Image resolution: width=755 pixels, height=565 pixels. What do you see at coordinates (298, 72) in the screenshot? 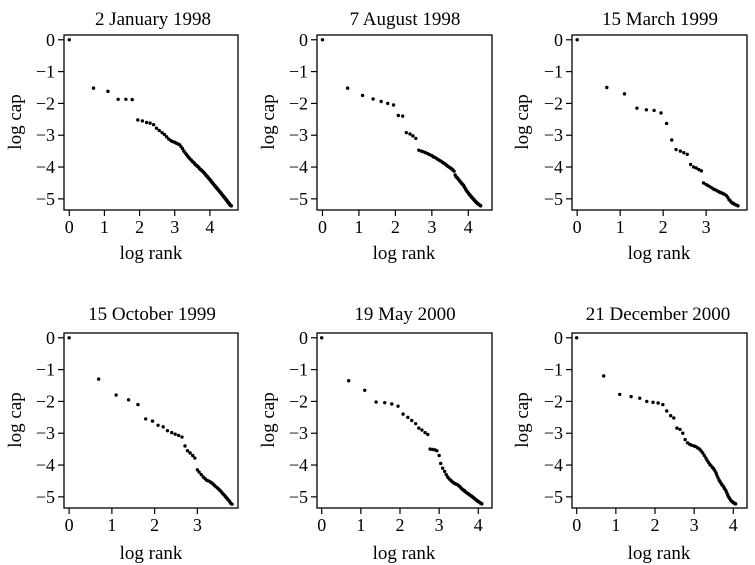
I see `y-tick-label: −1` at bounding box center [298, 72].